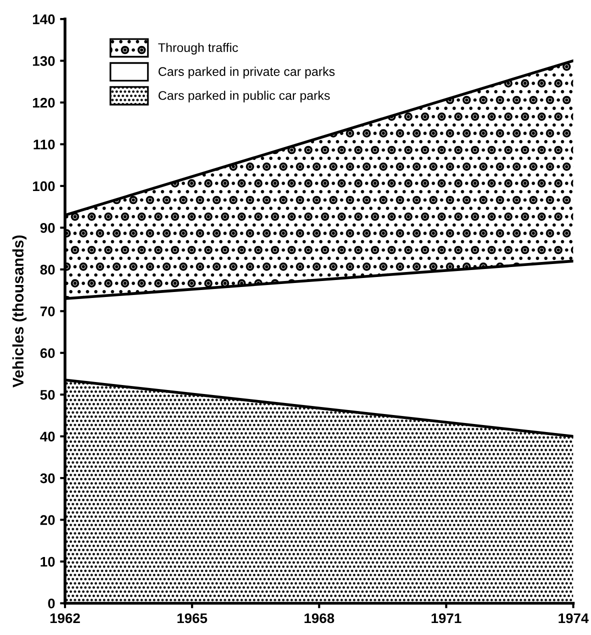 The height and width of the screenshot is (635, 591). What do you see at coordinates (47, 311) in the screenshot?
I see `y-tick-label: 70` at bounding box center [47, 311].